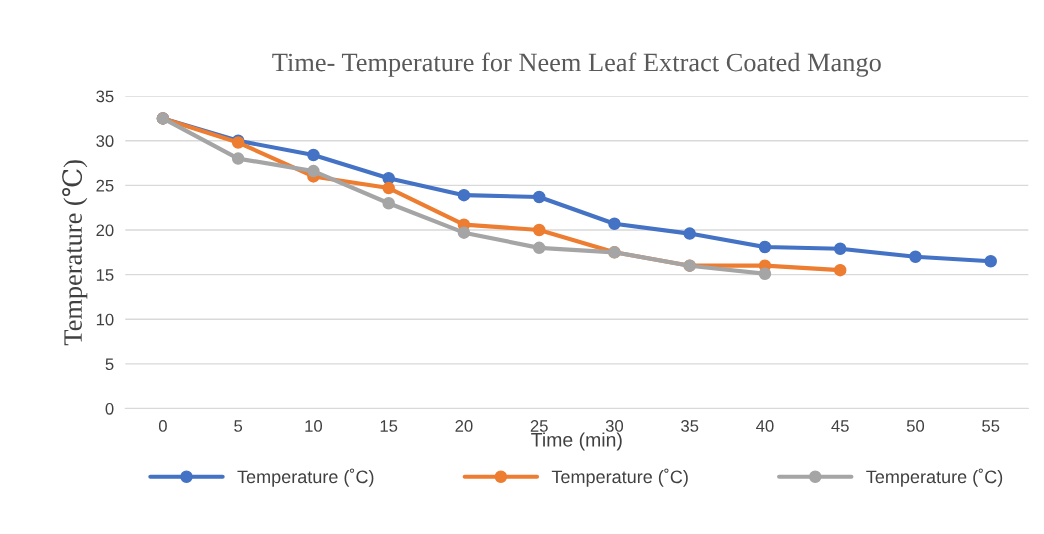 The height and width of the screenshot is (534, 1044). I want to click on x-tick-label: 25, so click(539, 426).